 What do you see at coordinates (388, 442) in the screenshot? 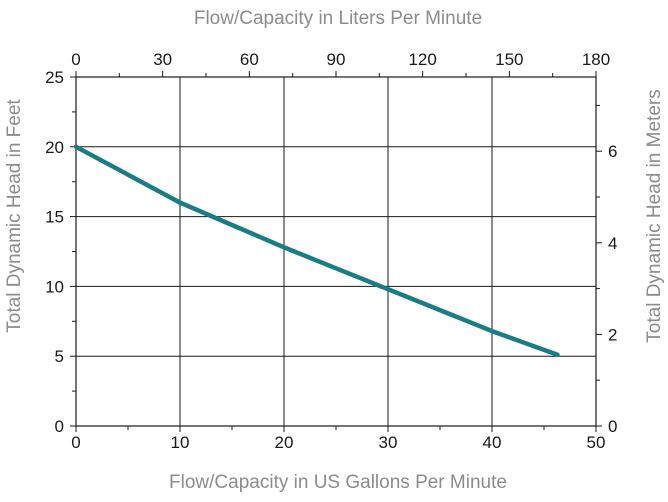
I see `x-tick-label: 30` at bounding box center [388, 442].